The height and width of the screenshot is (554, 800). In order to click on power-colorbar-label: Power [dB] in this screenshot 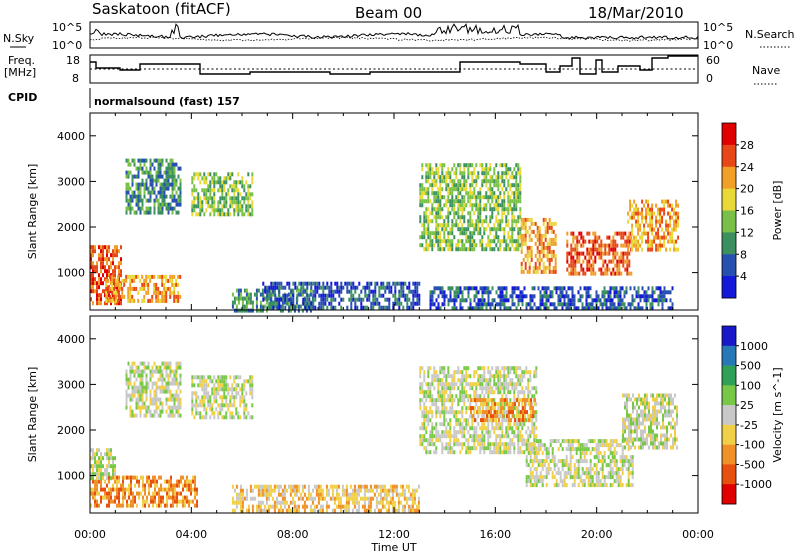, I will do `click(777, 211)`.